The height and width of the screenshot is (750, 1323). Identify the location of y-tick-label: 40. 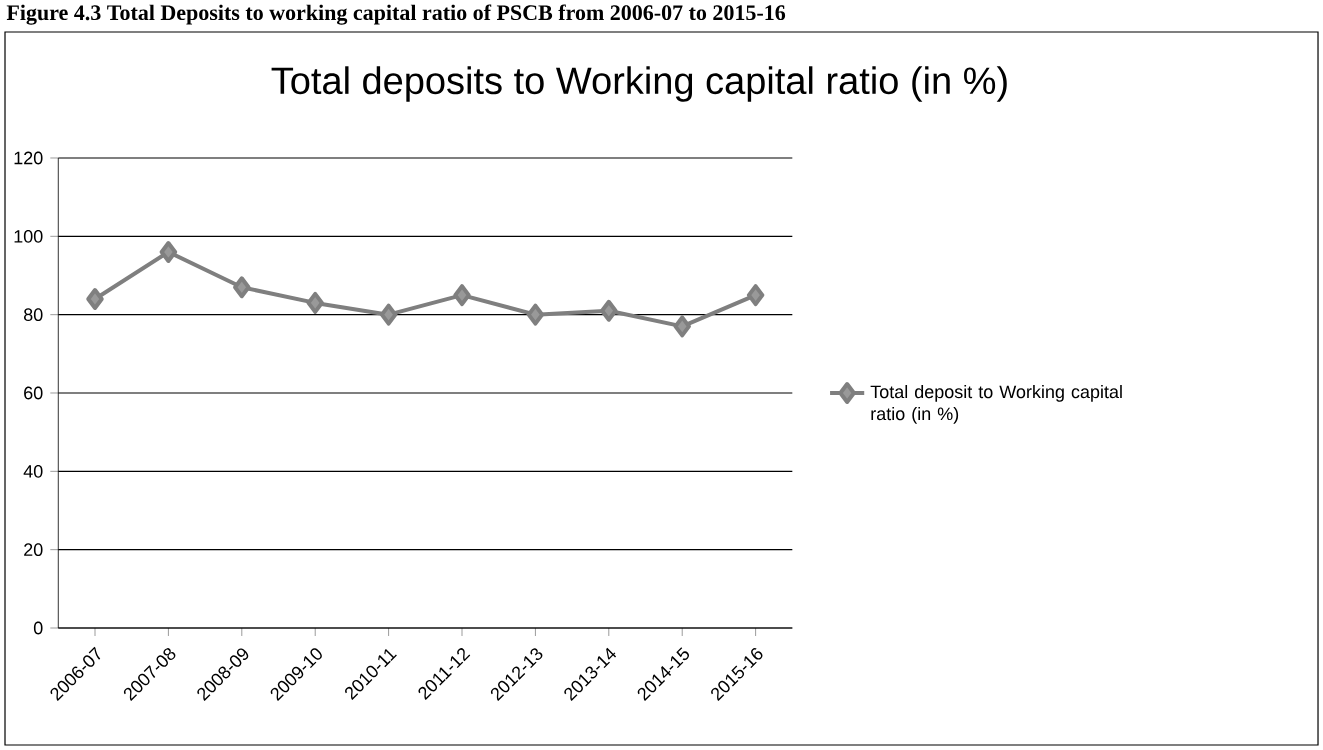
(33, 471).